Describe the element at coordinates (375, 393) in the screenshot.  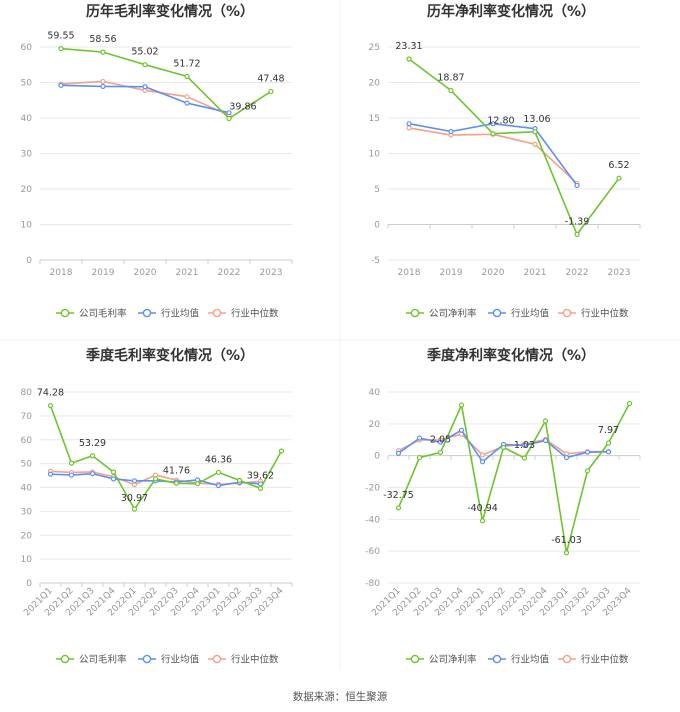
I see `y-tick-label: 40` at that location.